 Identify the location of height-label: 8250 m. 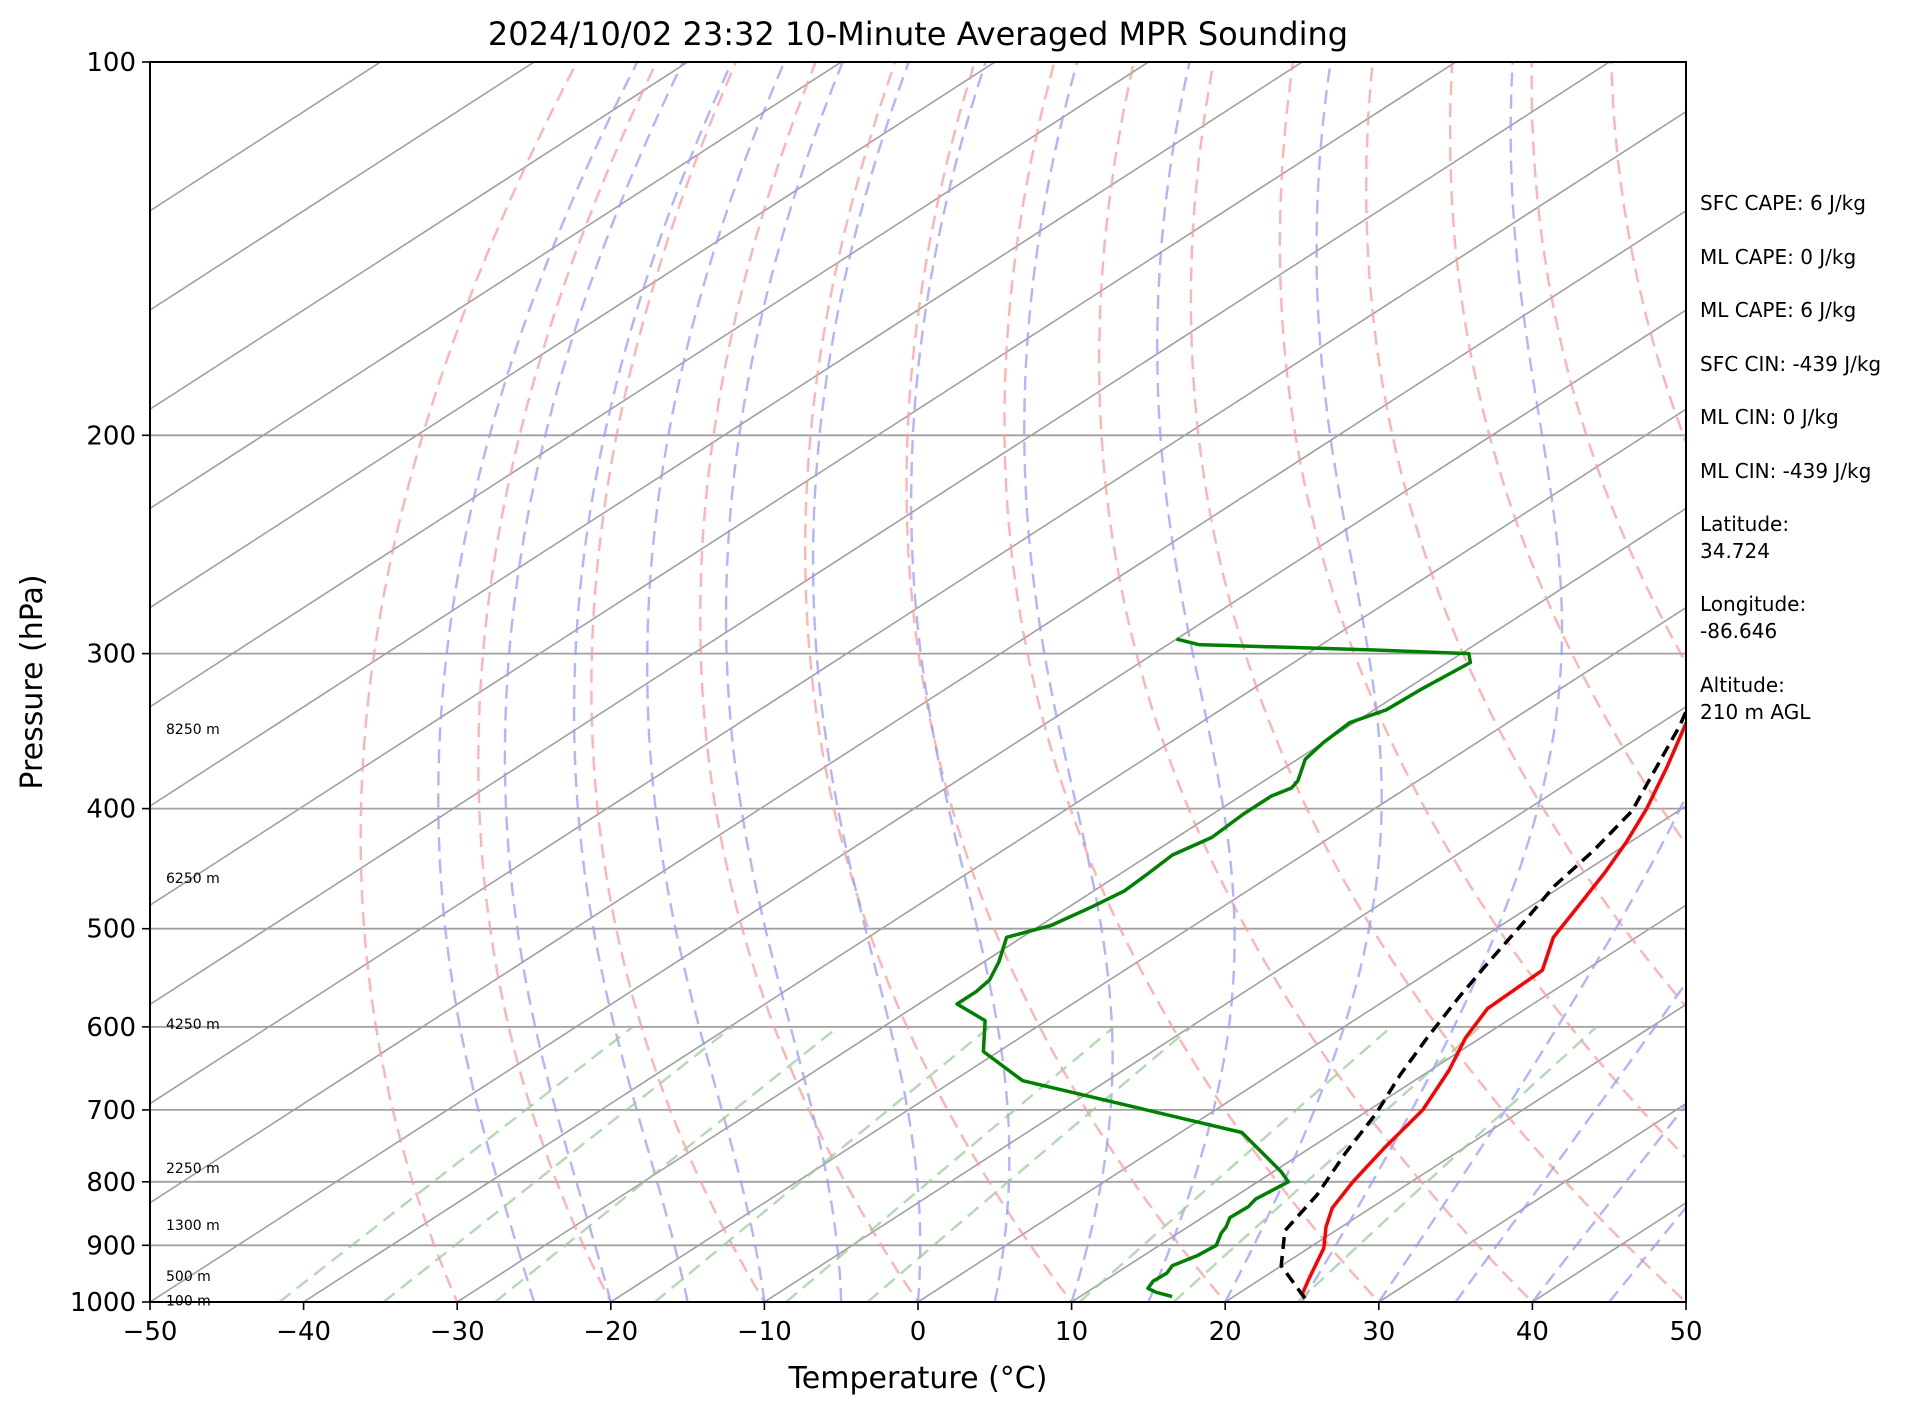
(193, 730).